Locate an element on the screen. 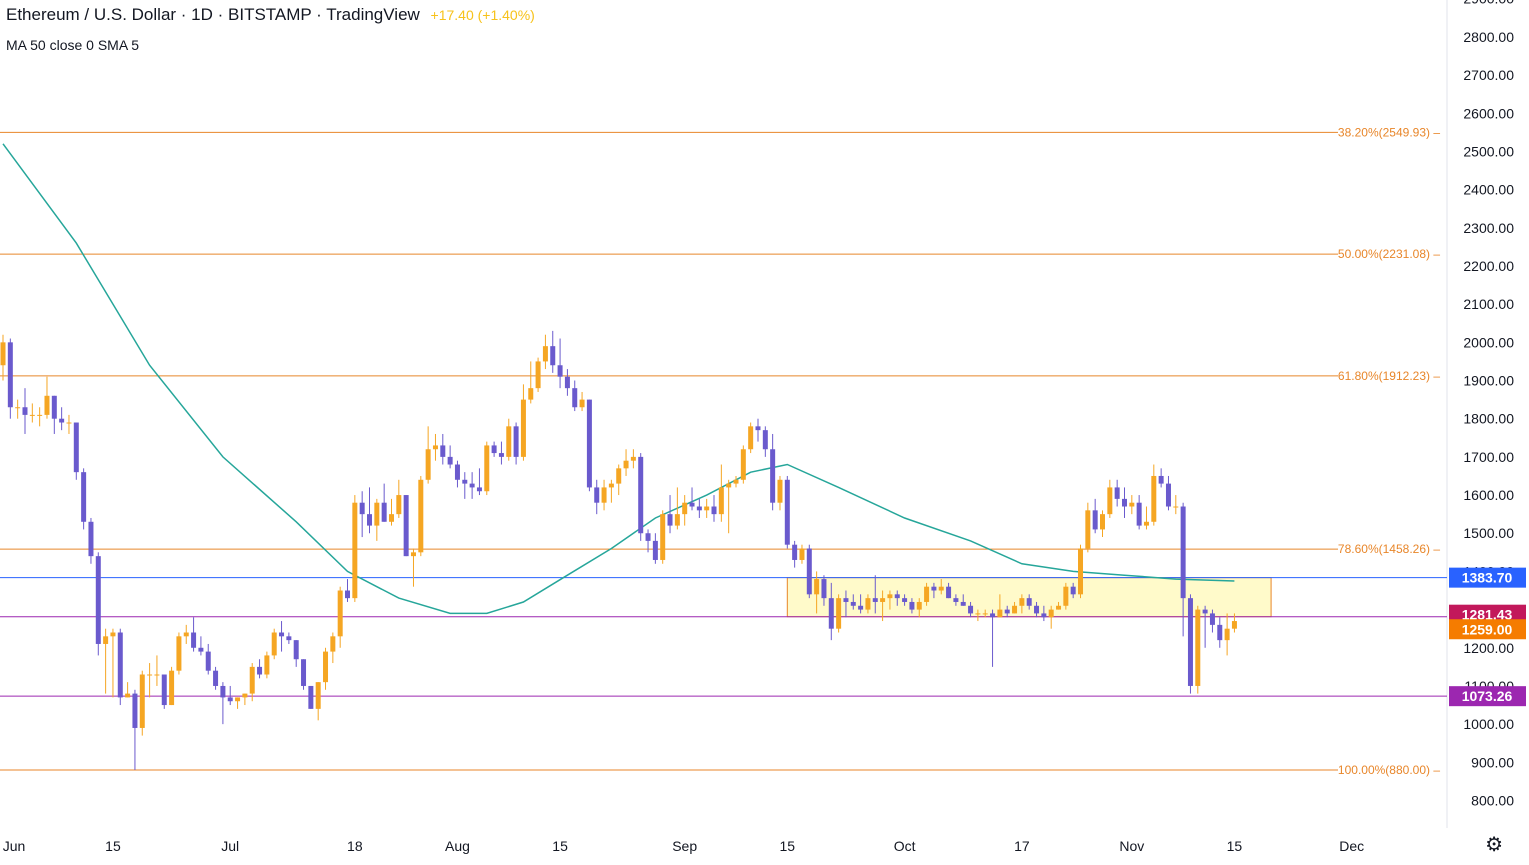  y-tick-label: 1500.00 is located at coordinates (1488, 533).